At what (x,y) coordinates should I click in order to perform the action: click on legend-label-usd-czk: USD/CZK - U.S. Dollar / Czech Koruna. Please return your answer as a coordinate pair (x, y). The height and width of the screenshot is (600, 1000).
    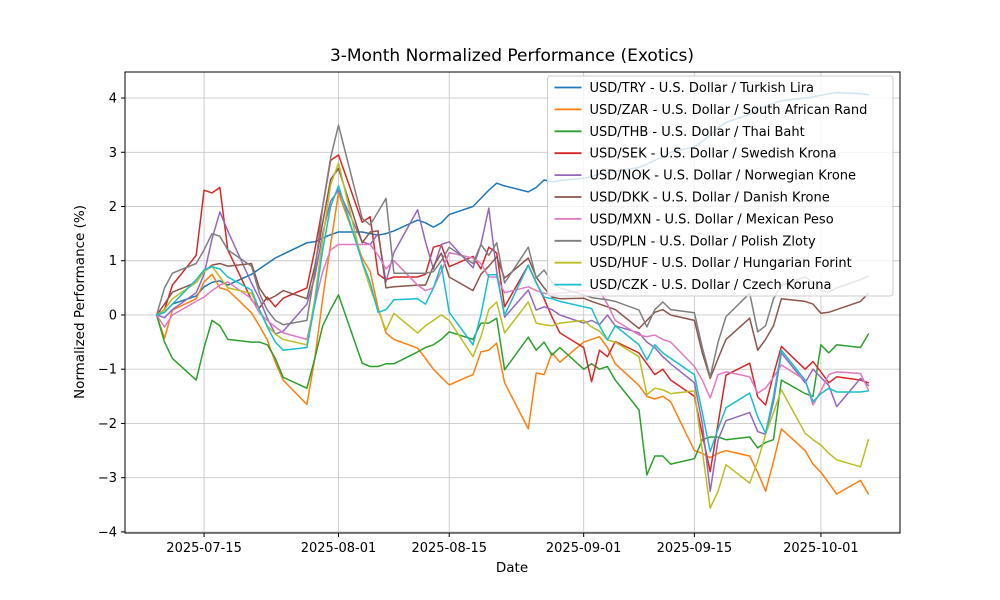
    Looking at the image, I should click on (711, 285).